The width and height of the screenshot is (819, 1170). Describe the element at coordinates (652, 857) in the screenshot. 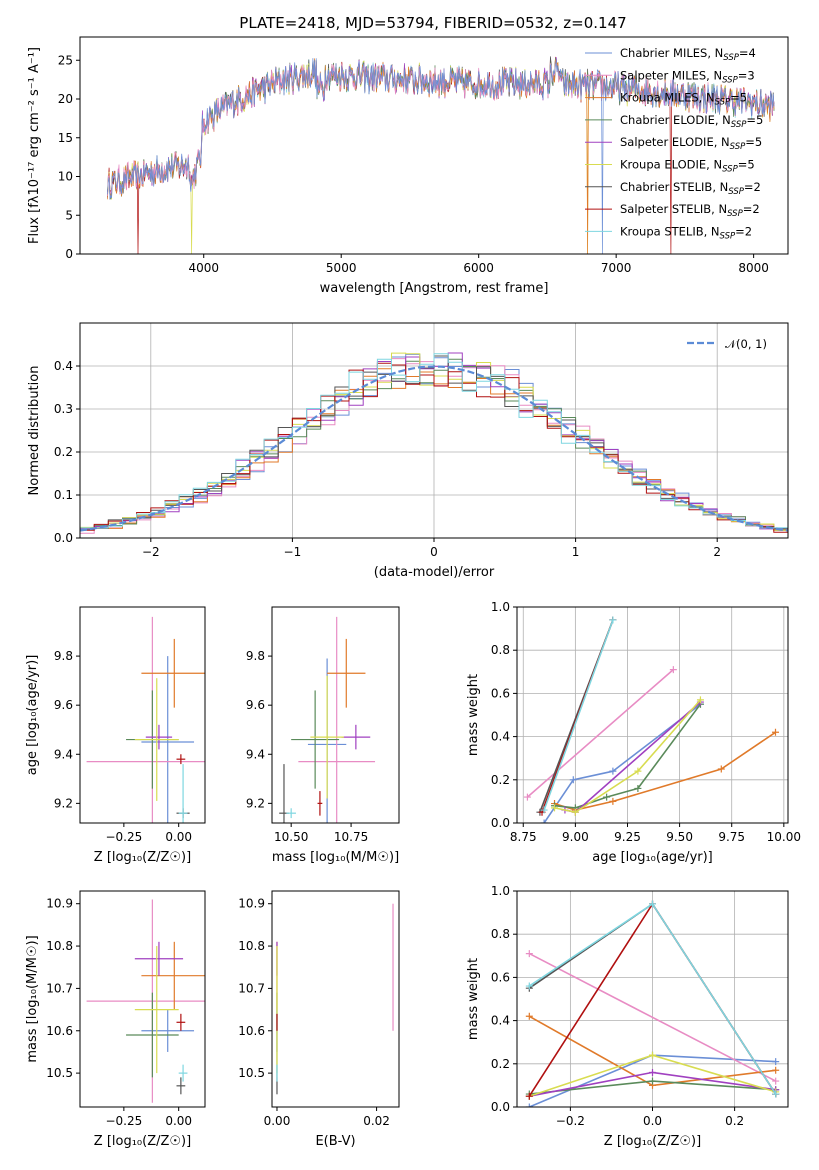

I see `x-axis-label: age [log₁₀(age/yr)]` at that location.